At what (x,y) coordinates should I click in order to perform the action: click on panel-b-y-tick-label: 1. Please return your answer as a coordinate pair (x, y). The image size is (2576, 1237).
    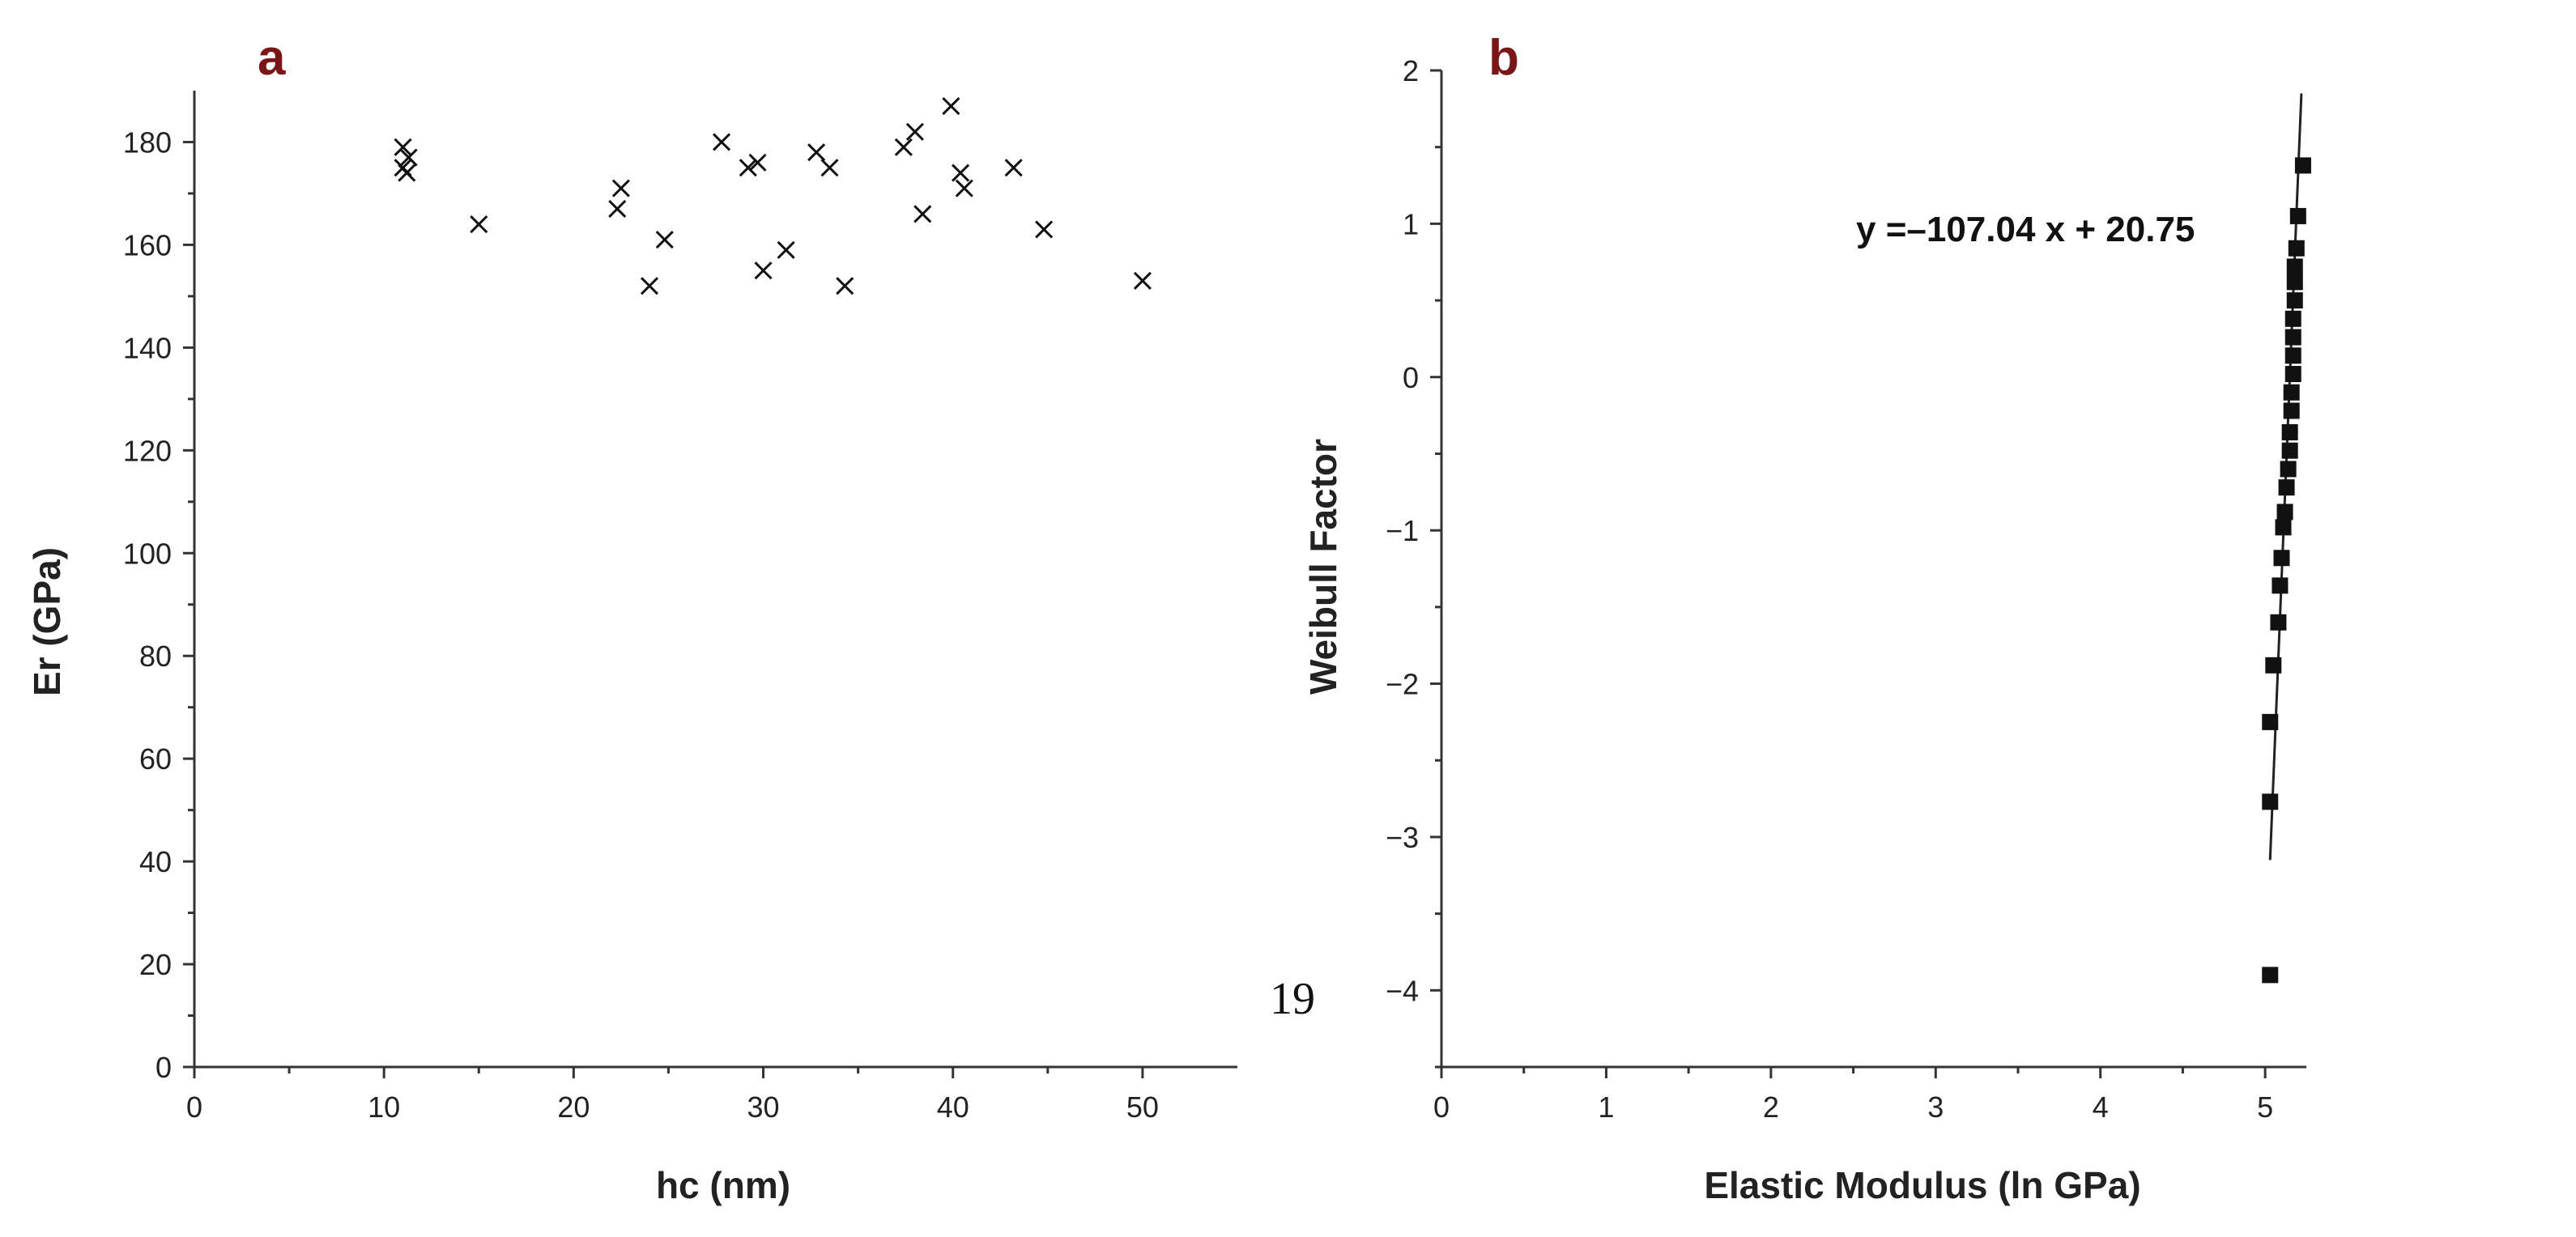
    Looking at the image, I should click on (1411, 223).